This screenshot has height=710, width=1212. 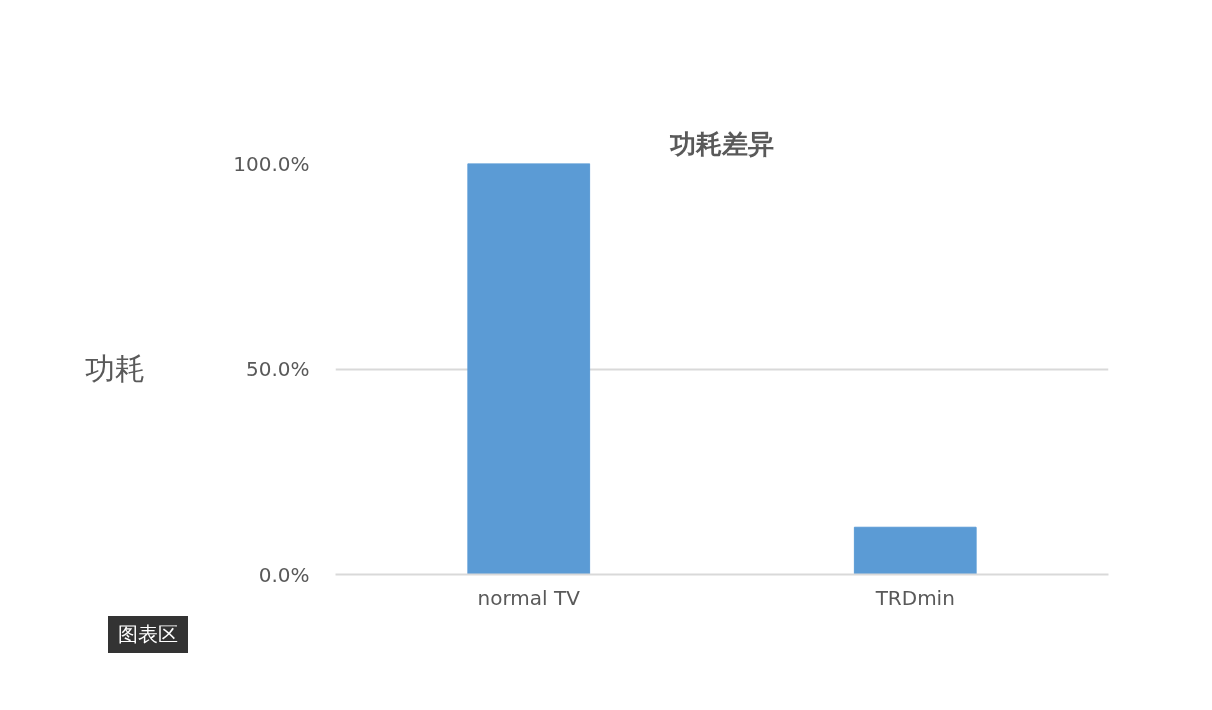 What do you see at coordinates (115, 369) in the screenshot?
I see `y-axis-title: 功耗` at bounding box center [115, 369].